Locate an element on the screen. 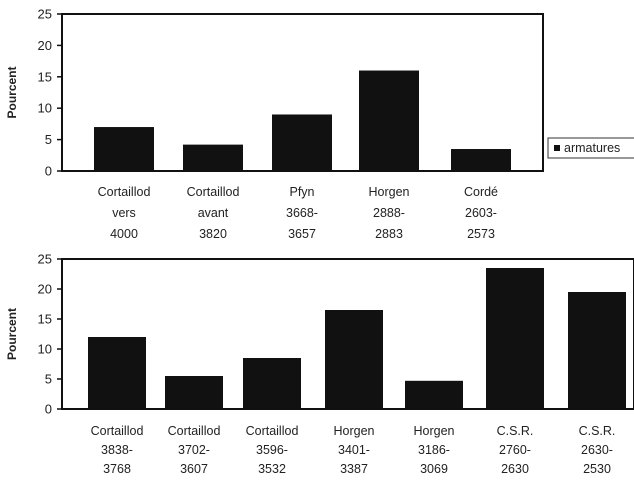  x-category-label-line: 2530 is located at coordinates (597, 469).